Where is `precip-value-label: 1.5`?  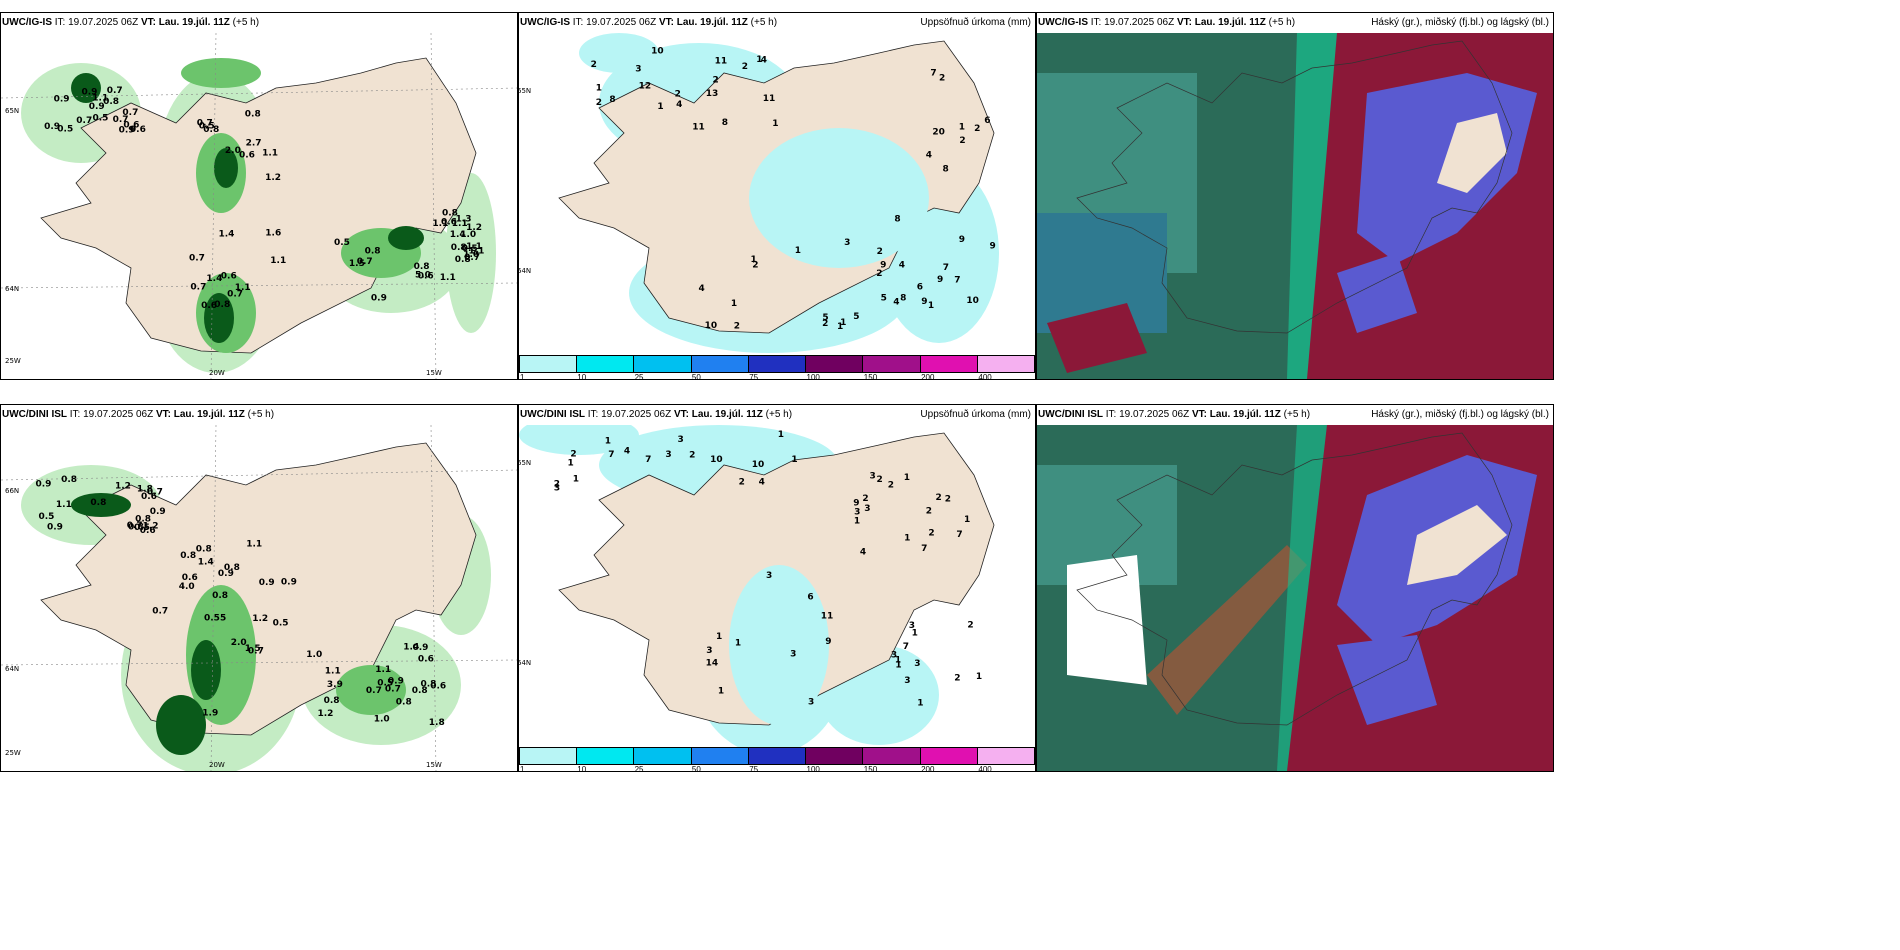 precip-value-label: 1.5 is located at coordinates (253, 649).